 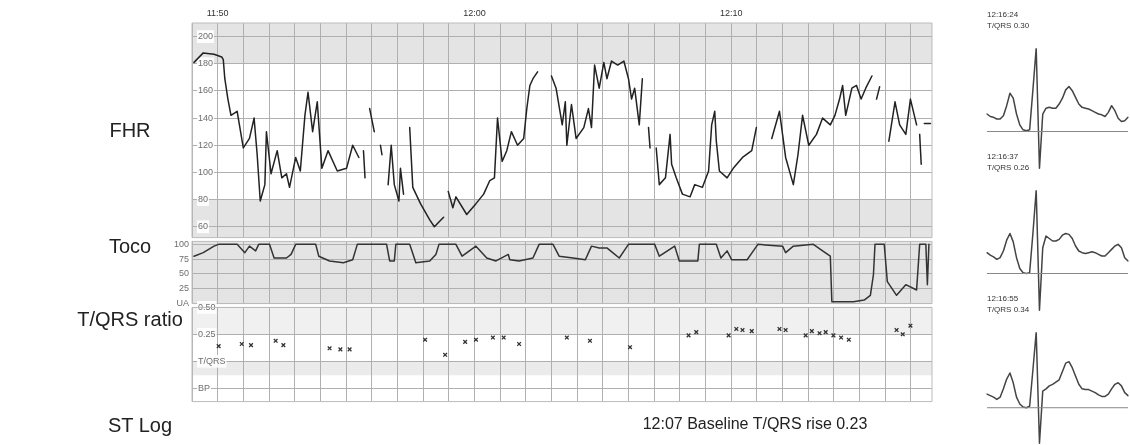 I want to click on y-tick-label: 50, so click(x=183, y=273).